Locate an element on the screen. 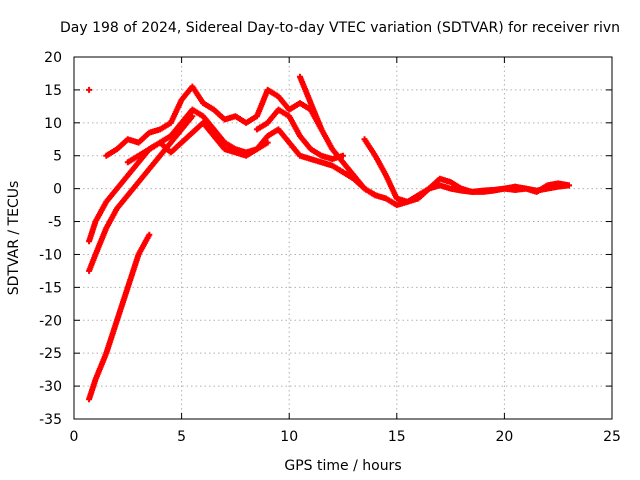 The height and width of the screenshot is (480, 640). y-tick-label: -15 is located at coordinates (50, 288).